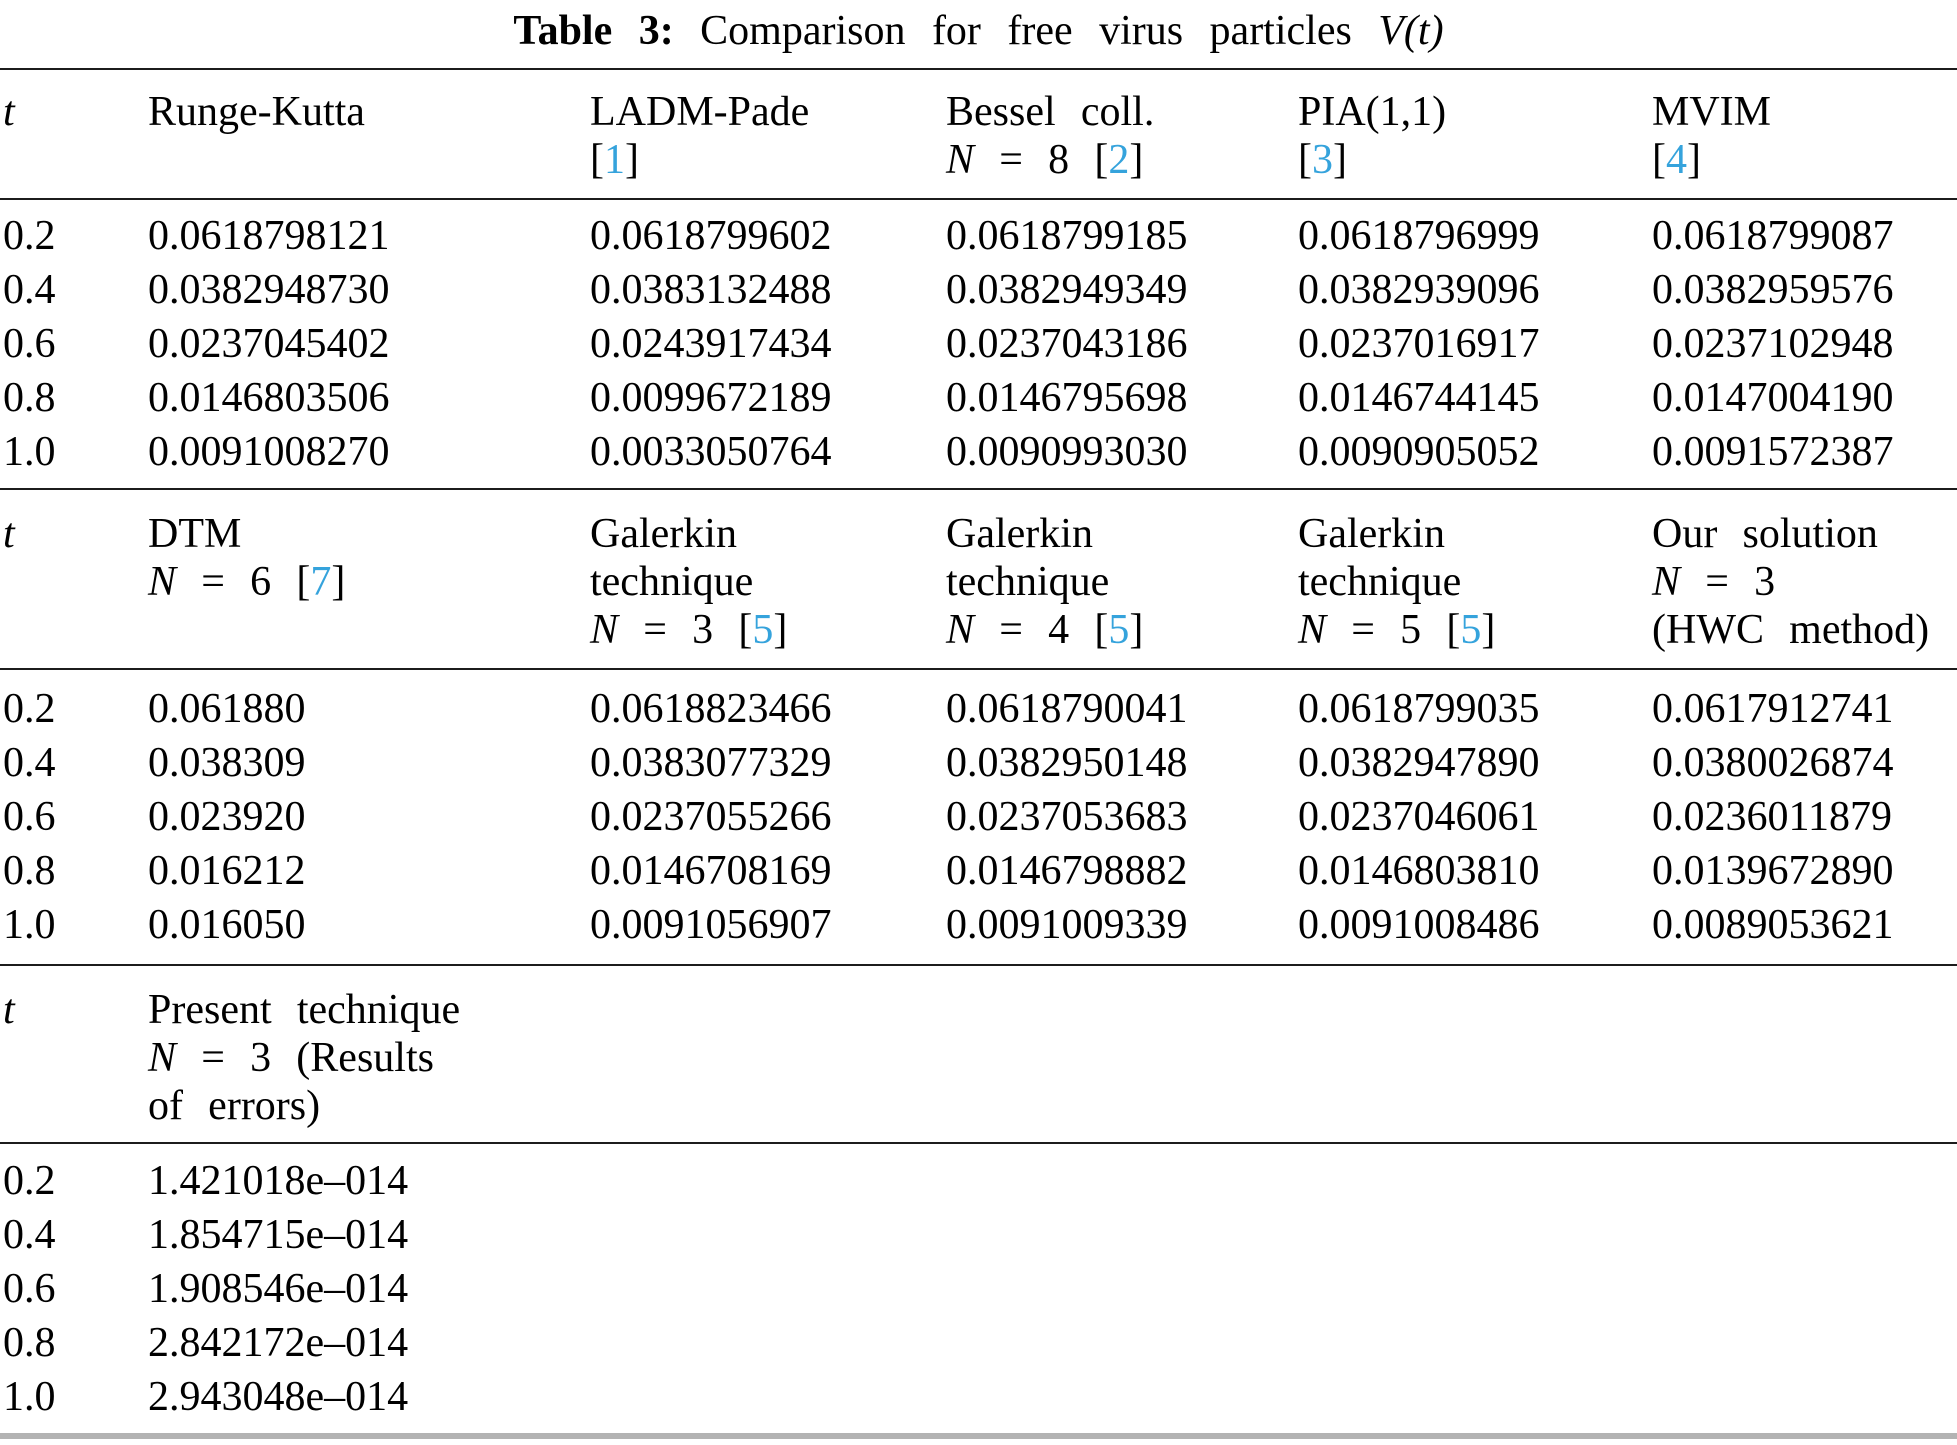  I want to click on value-cell: 1.854715e–014, so click(278, 1235).